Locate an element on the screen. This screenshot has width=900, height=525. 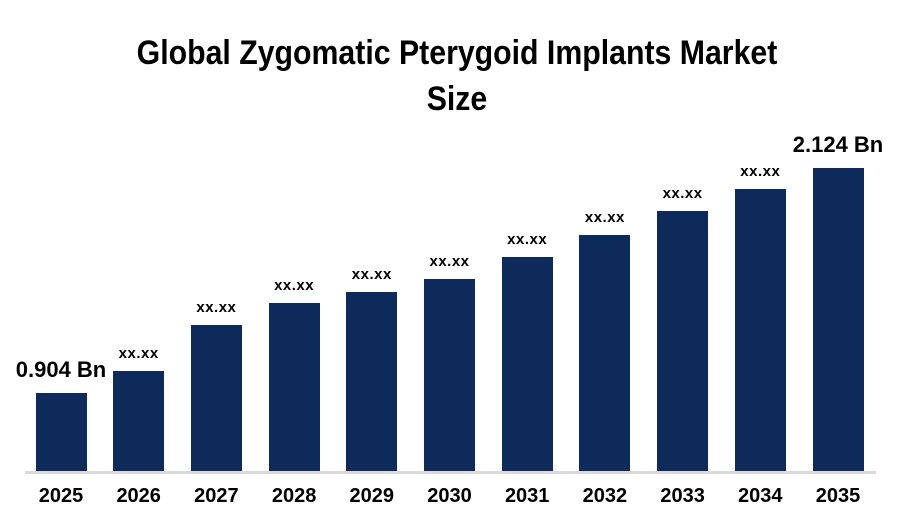
value-label-2033: xx.xx is located at coordinates (682, 193).